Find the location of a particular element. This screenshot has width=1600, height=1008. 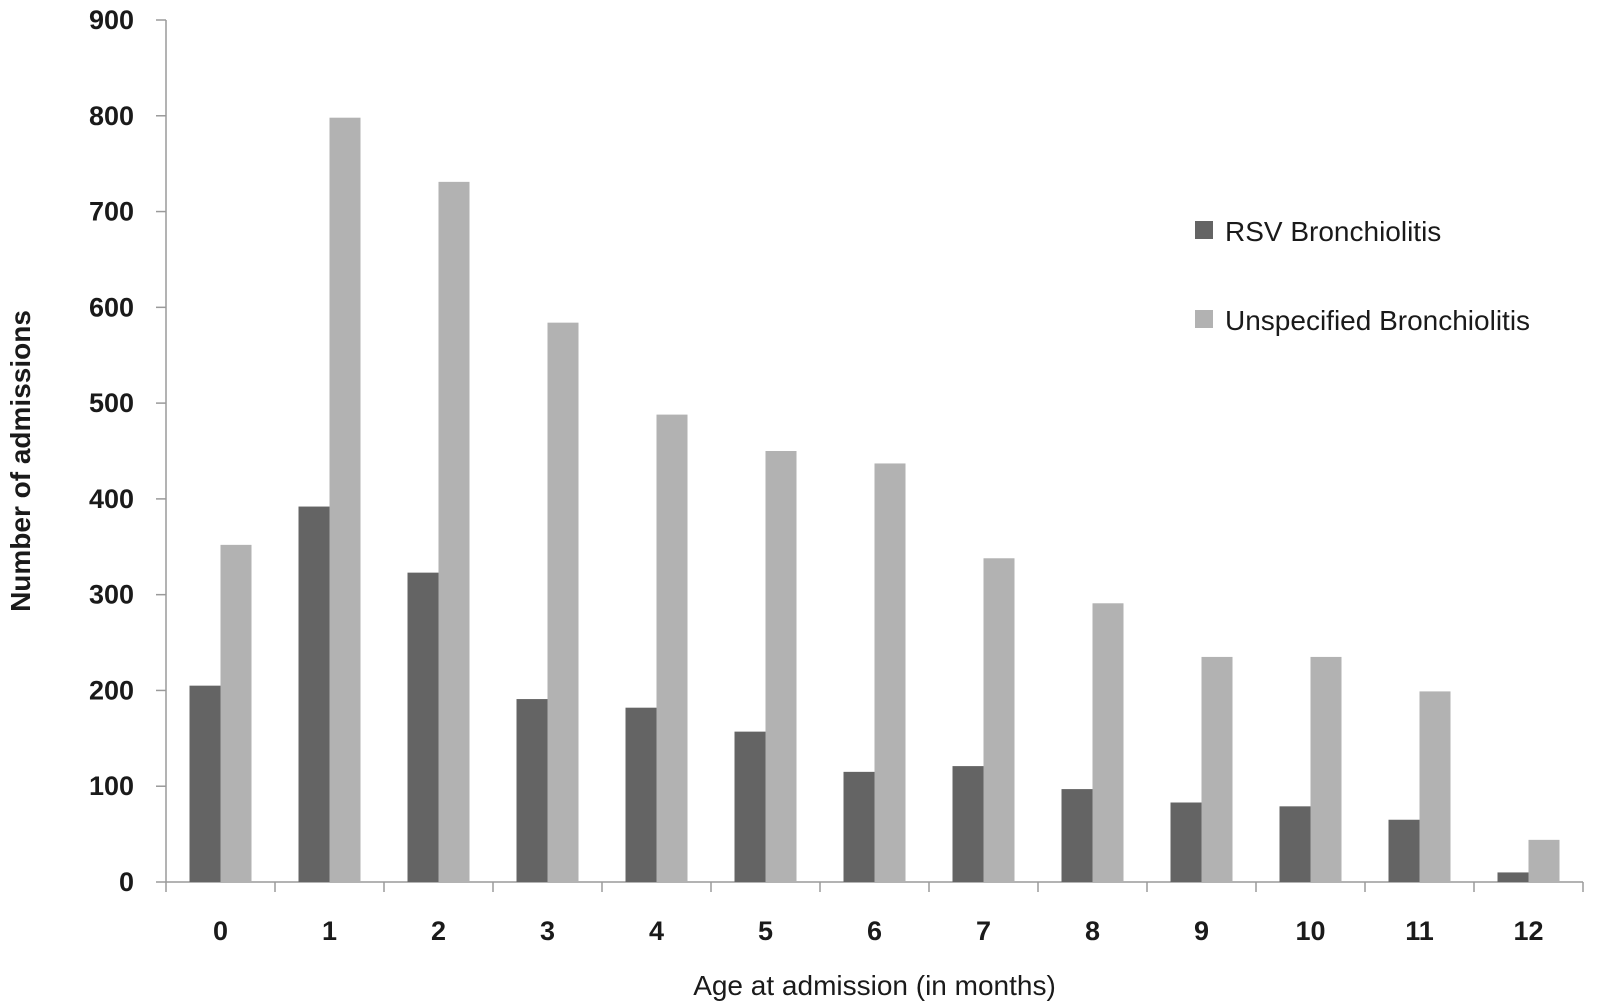

x-tick-label: 11 is located at coordinates (1419, 931).